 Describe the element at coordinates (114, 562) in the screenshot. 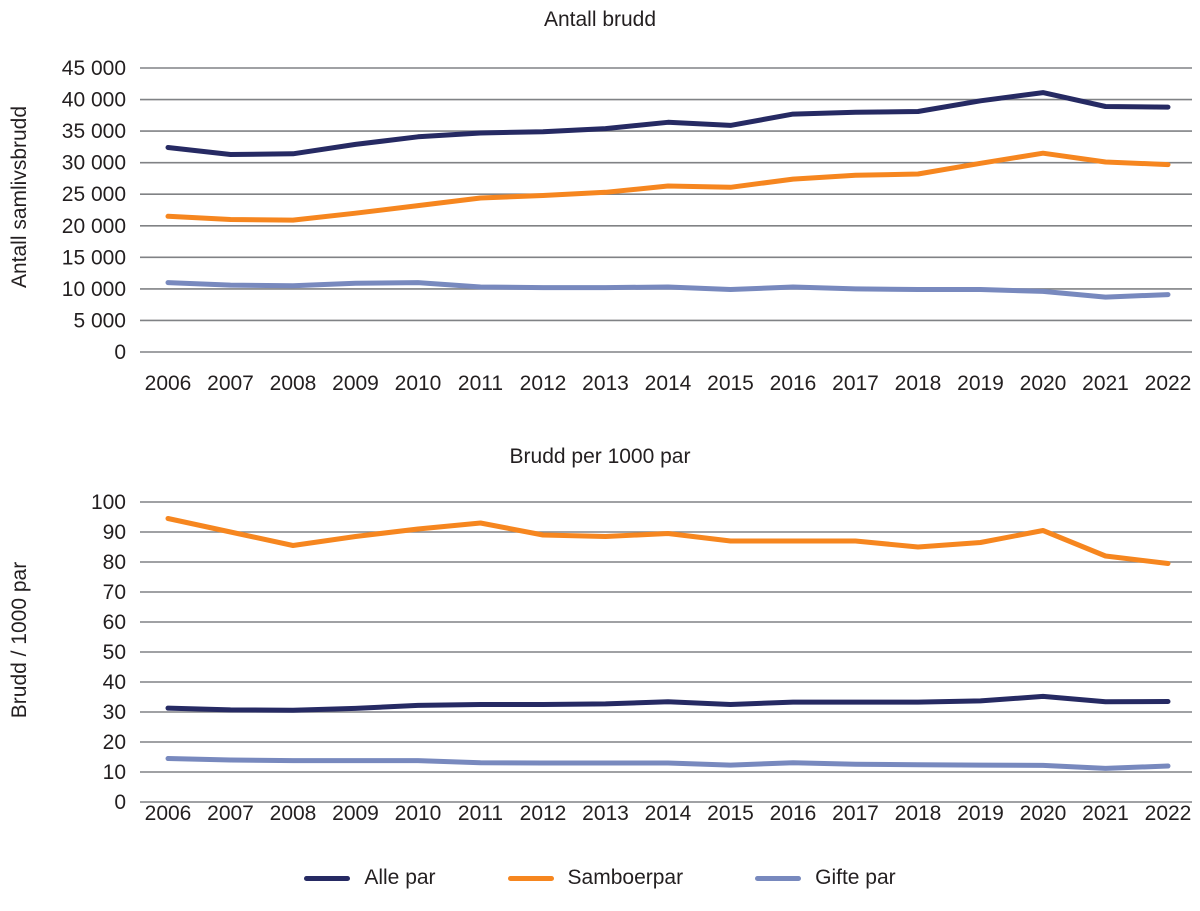

I see `y-tick-label: 80` at that location.